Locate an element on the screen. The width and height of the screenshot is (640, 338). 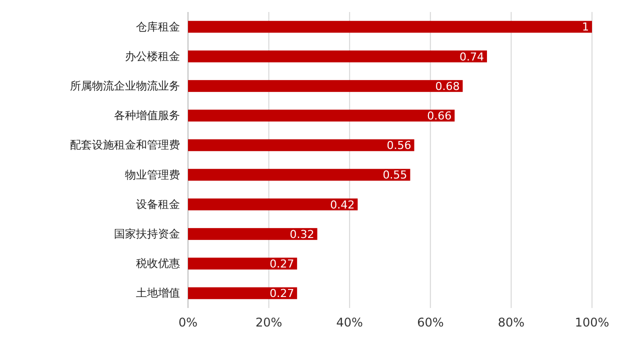
data-label: 0.66 is located at coordinates (439, 115).